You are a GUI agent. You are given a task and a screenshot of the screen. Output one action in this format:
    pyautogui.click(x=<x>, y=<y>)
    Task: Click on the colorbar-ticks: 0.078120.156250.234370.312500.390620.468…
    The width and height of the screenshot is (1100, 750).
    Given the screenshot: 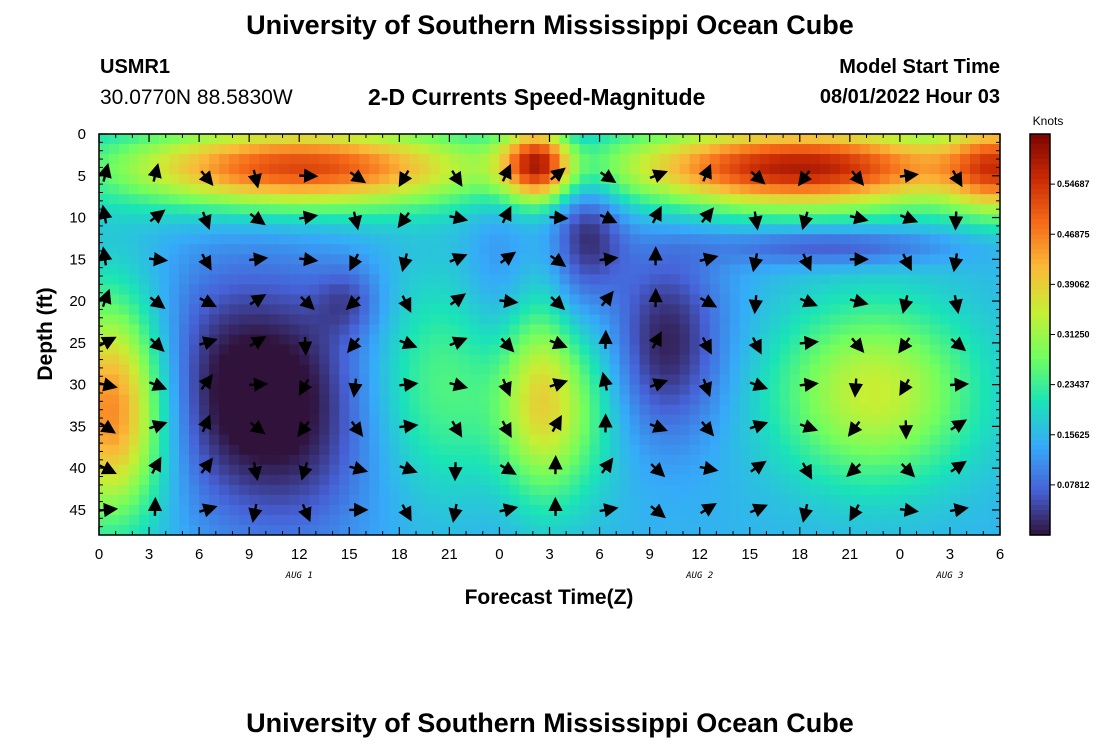 What is the action you would take?
    pyautogui.click(x=1070, y=334)
    